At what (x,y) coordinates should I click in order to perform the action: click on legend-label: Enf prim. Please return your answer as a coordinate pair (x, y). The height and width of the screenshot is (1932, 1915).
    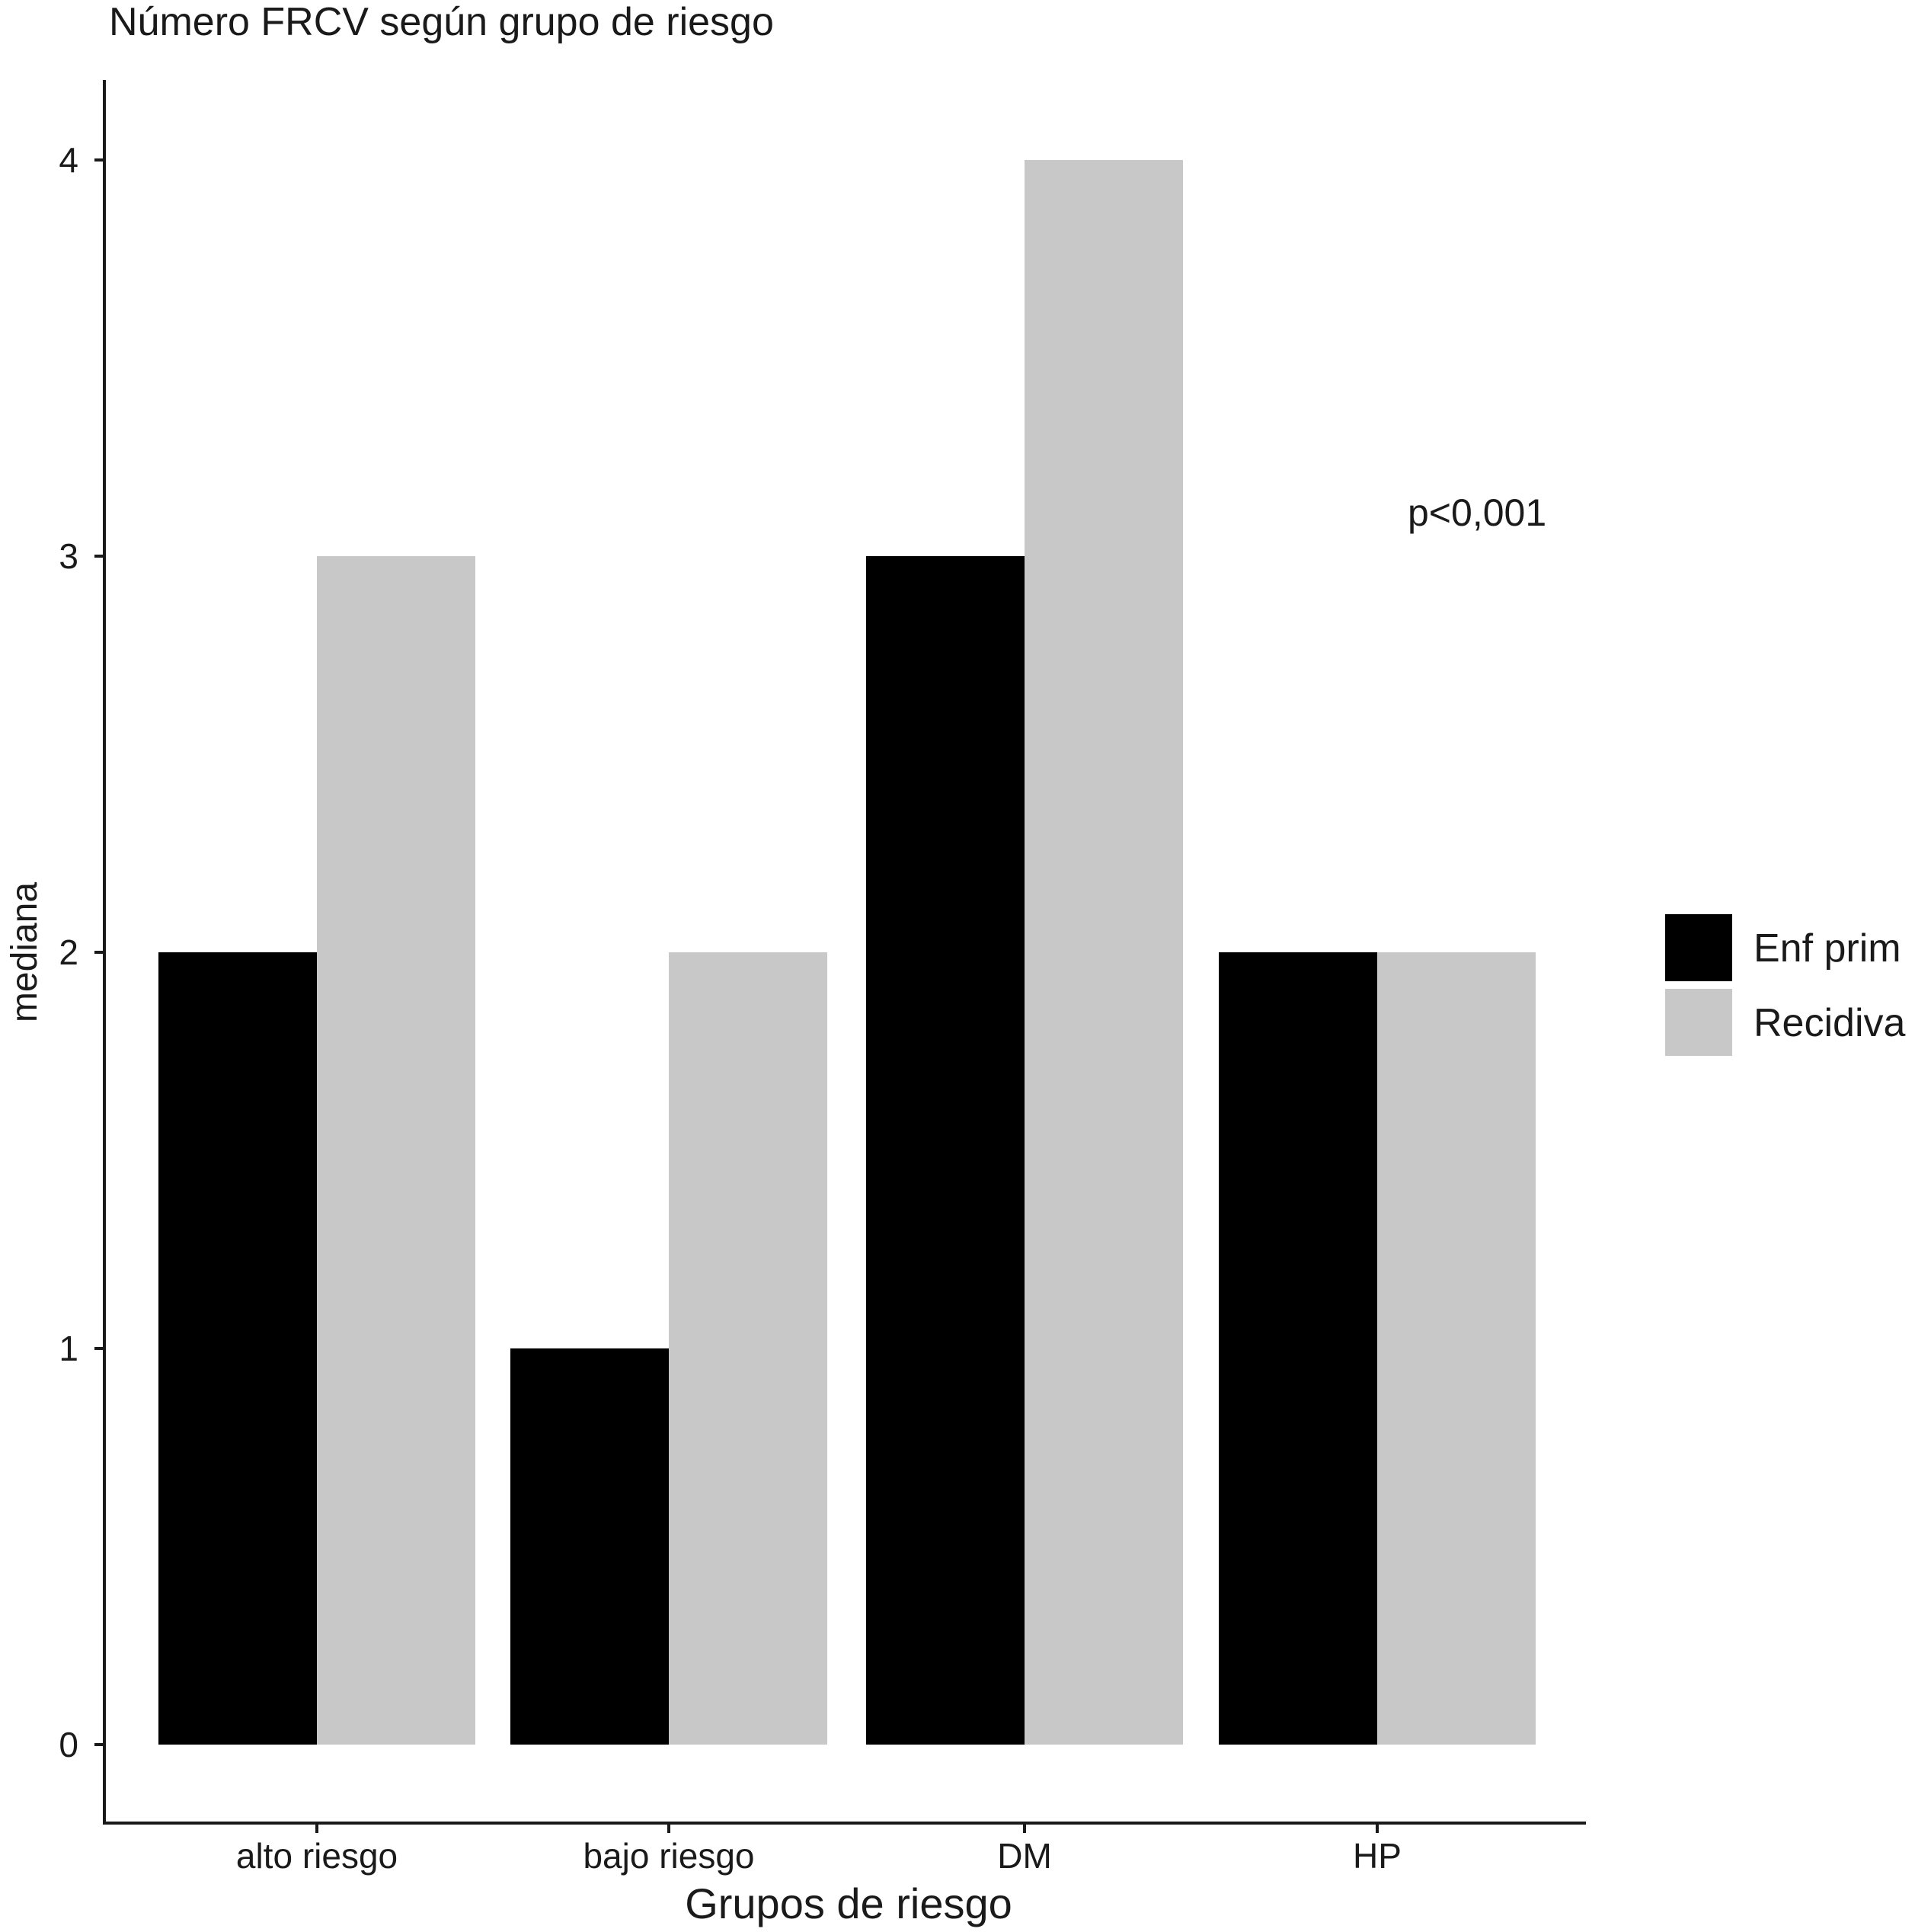
    Looking at the image, I should click on (1827, 948).